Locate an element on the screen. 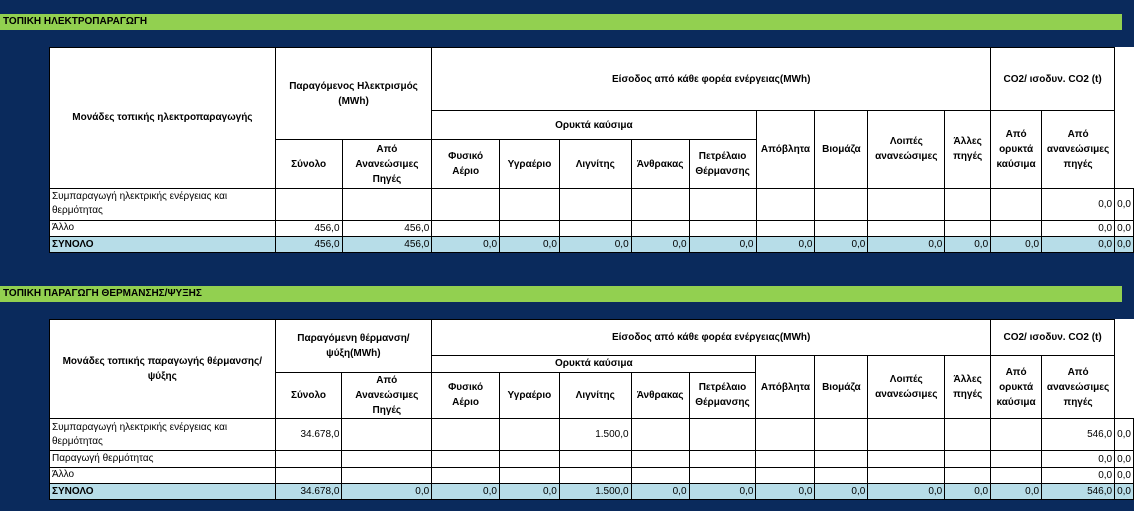 The height and width of the screenshot is (511, 1134). row-label: Άλλο is located at coordinates (162, 475).